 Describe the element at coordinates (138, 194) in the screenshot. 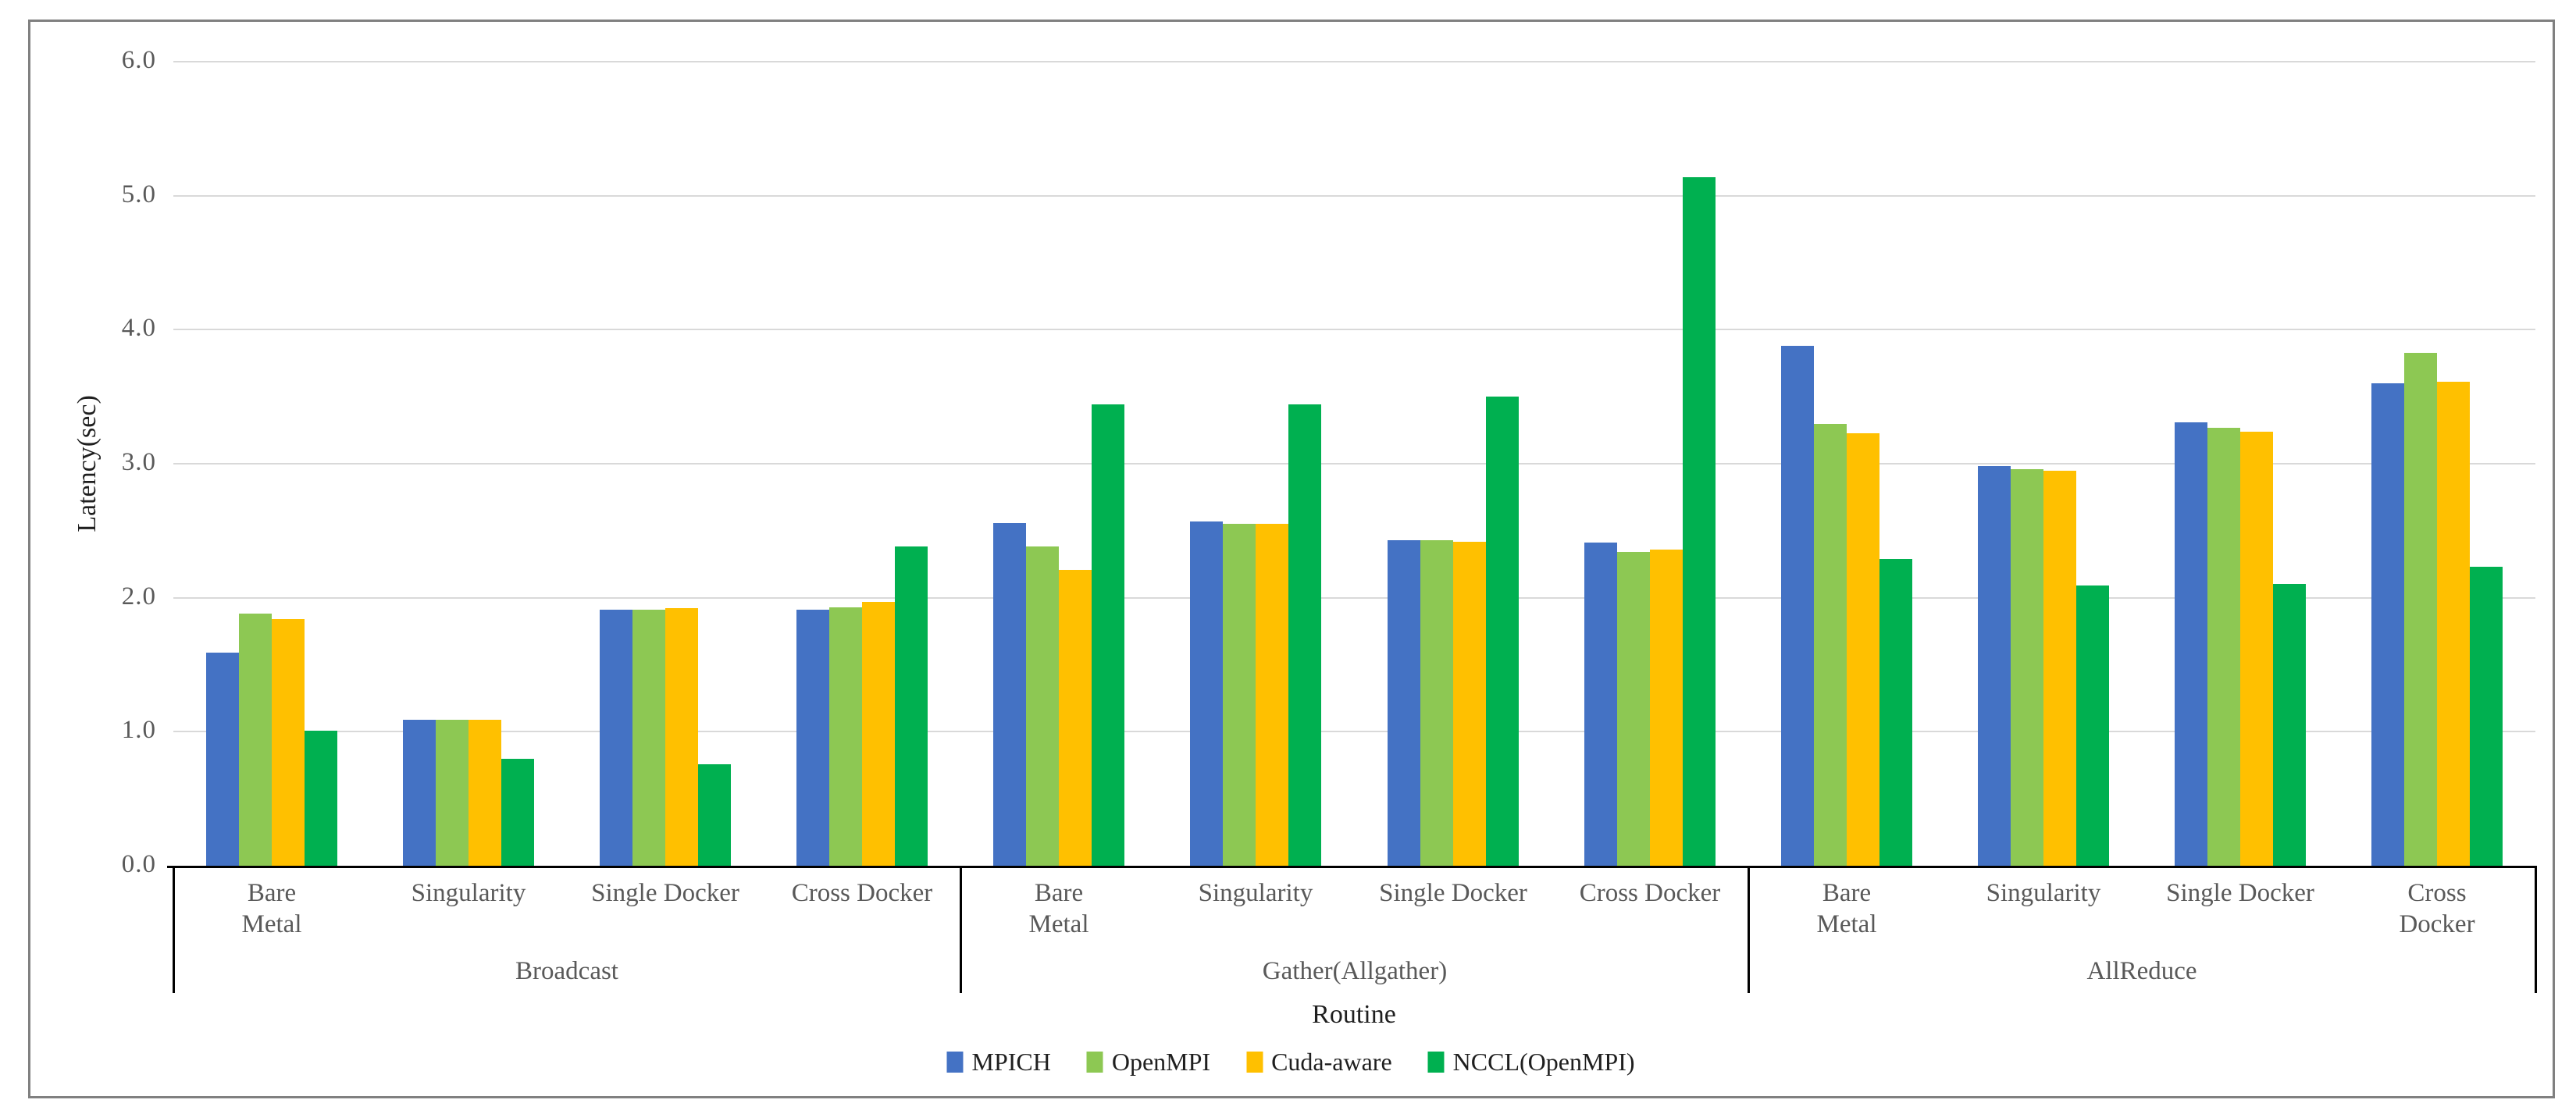

I see `y-axis-tick-label: 5.0` at that location.